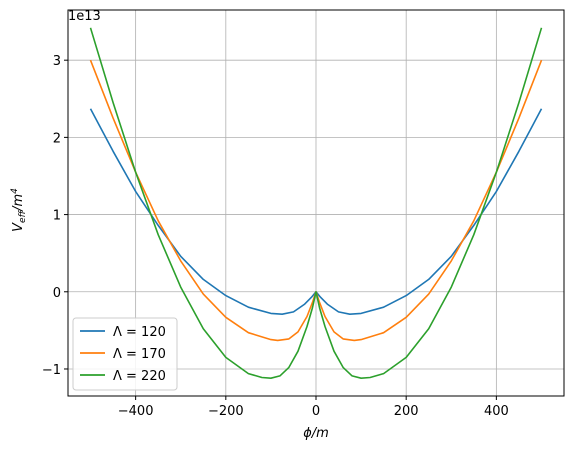 The height and width of the screenshot is (452, 572). I want to click on y-axis-label-main: V, so click(18, 227).